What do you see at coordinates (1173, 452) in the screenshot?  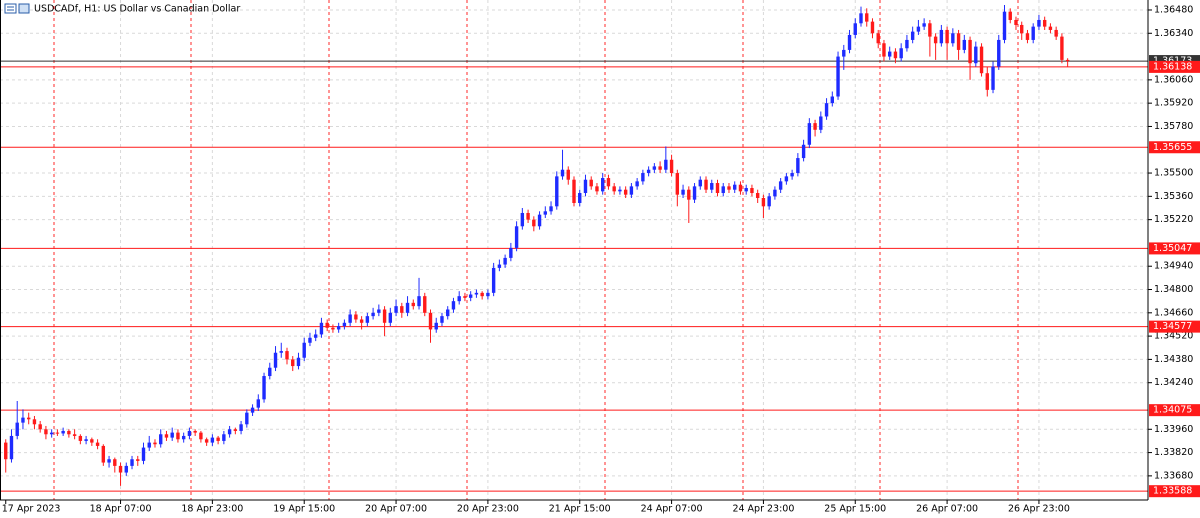 I see `y-tick-label: 1.33820` at bounding box center [1173, 452].